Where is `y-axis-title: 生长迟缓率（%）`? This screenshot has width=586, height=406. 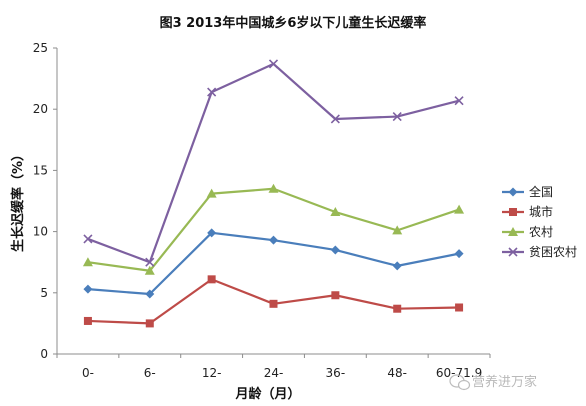
y-axis-title: 生长迟缓率（%） is located at coordinates (18, 200).